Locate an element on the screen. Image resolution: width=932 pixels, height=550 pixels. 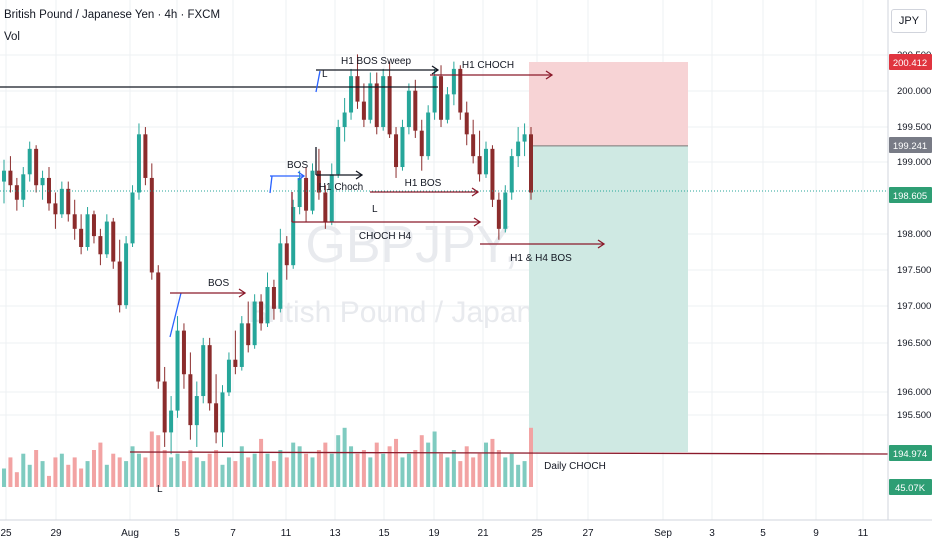
label-choch-h4: CHOCH H4 is located at coordinates (385, 236).